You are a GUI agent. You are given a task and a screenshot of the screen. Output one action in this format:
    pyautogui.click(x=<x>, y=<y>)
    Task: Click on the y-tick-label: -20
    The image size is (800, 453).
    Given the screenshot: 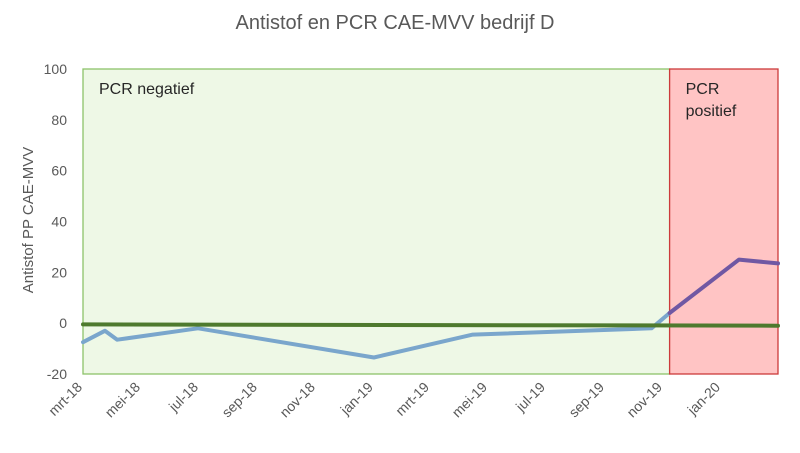 What is the action you would take?
    pyautogui.click(x=57, y=374)
    